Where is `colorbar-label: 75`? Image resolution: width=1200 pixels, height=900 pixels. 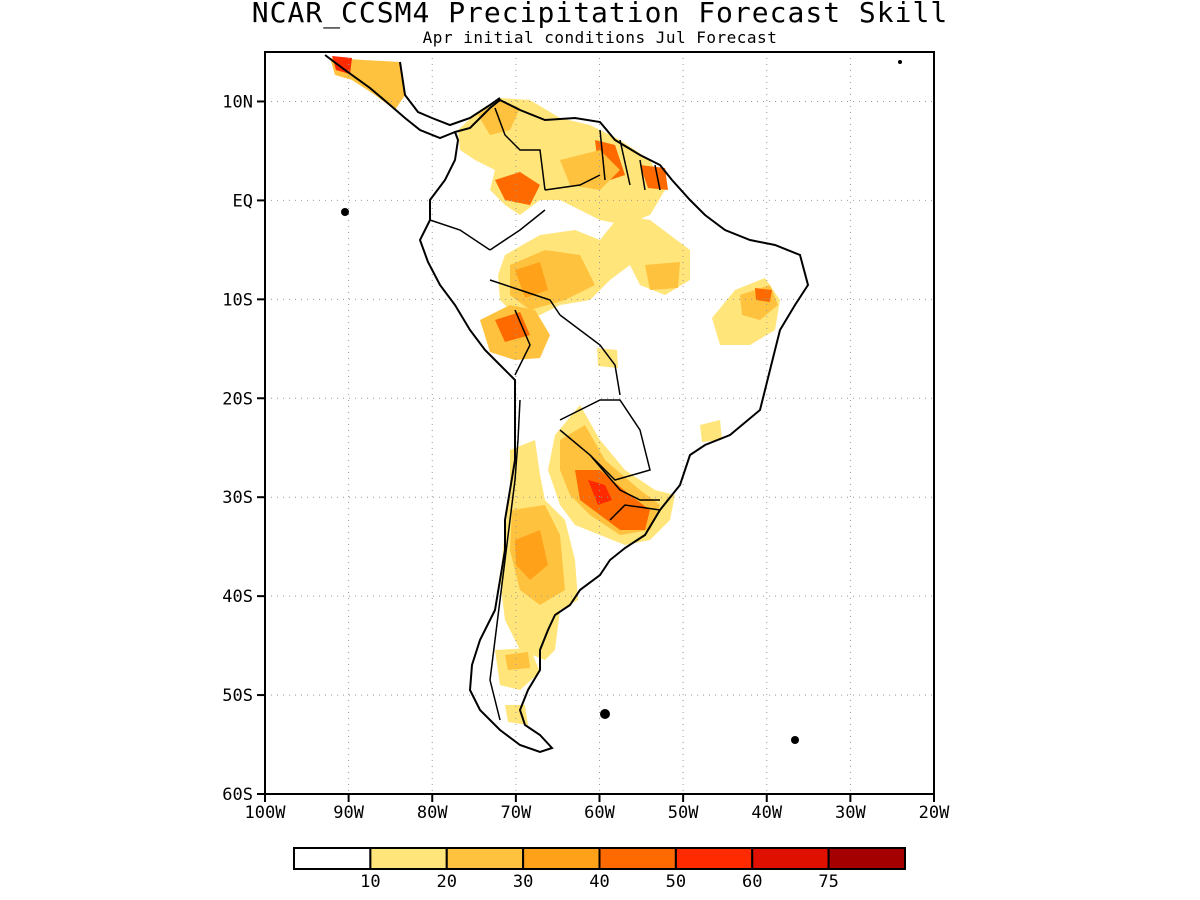 colorbar-label: 75 is located at coordinates (828, 882).